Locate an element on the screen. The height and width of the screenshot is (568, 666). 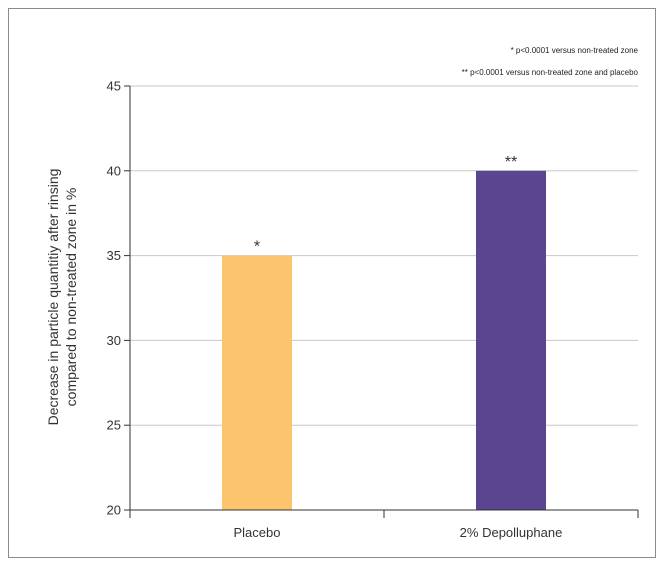
y-tick-label: 30 is located at coordinates (114, 340).